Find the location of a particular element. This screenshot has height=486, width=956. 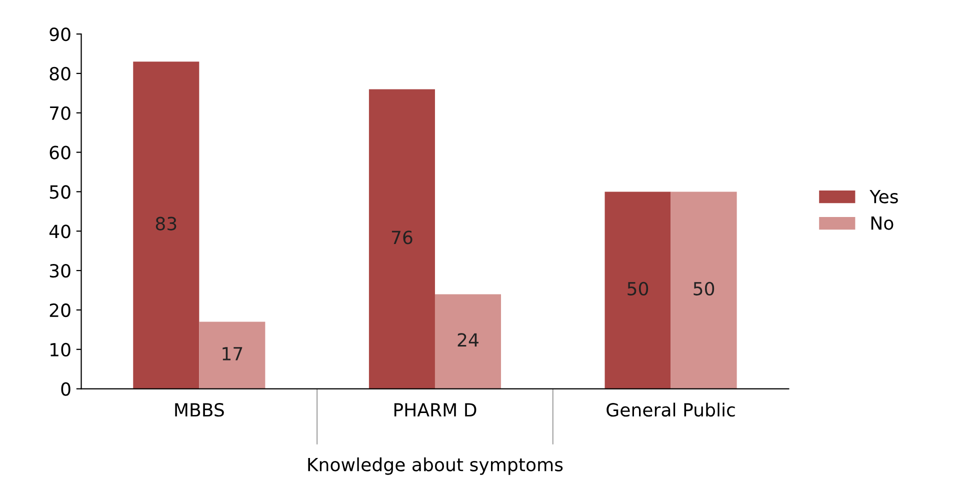

y-tick-label: 70 is located at coordinates (60, 113).